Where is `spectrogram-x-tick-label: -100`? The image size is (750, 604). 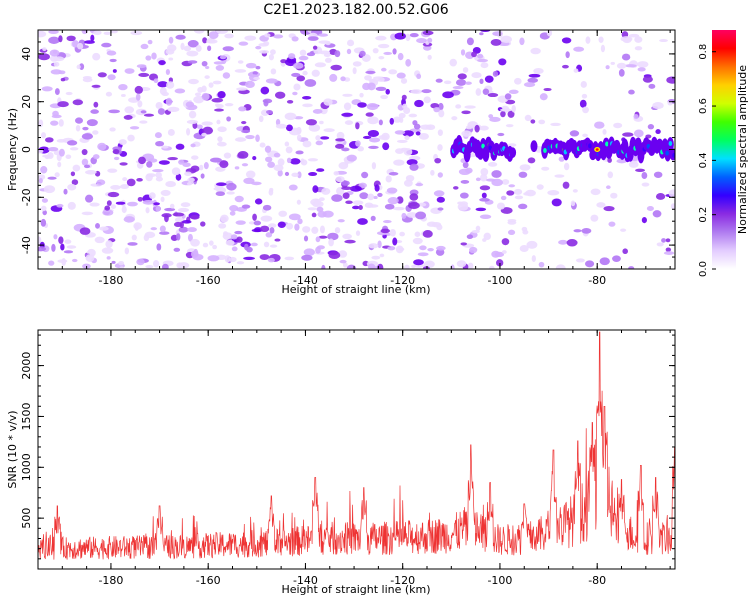
spectrogram-x-tick-label: -100 is located at coordinates (499, 280).